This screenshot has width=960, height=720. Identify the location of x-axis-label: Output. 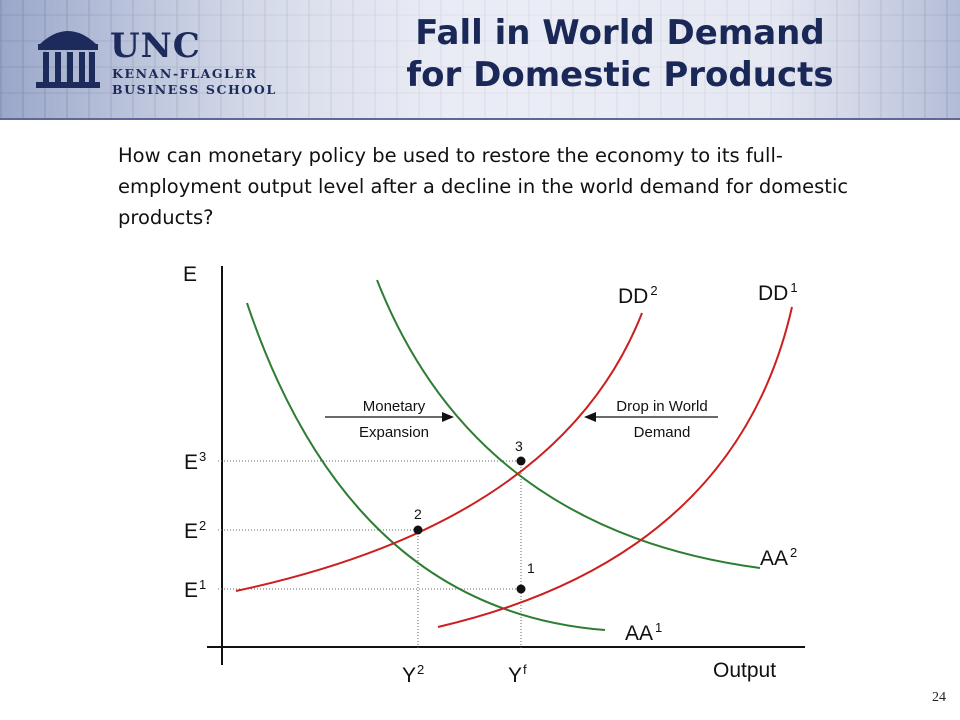
(744, 670).